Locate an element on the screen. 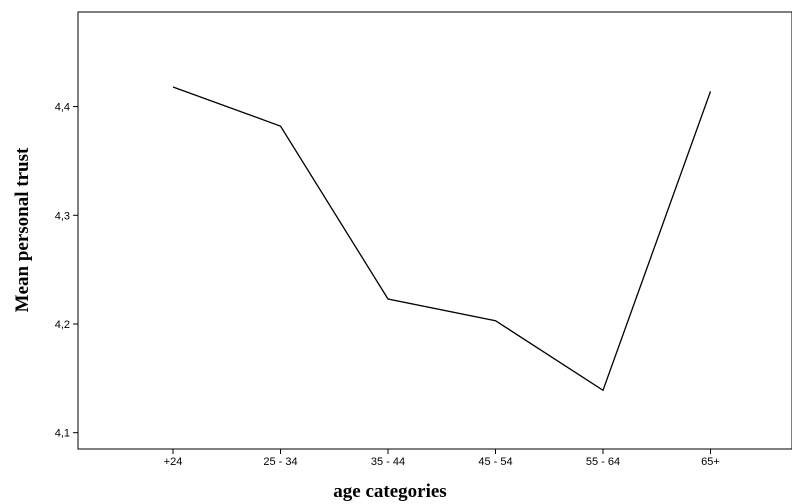 This screenshot has height=504, width=792. x-axis: +24 25 - 34 35 - 44 45 - 54 55 - 64 65+ is located at coordinates (442, 458).